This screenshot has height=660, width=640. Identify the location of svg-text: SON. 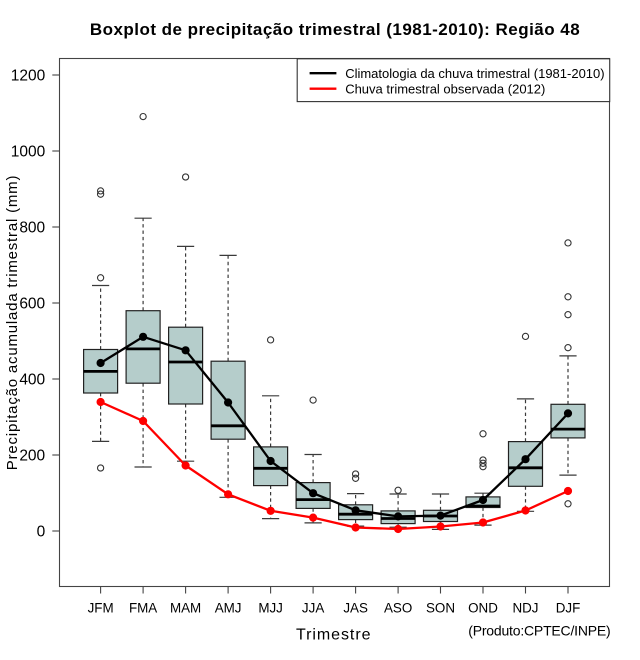
(440, 607).